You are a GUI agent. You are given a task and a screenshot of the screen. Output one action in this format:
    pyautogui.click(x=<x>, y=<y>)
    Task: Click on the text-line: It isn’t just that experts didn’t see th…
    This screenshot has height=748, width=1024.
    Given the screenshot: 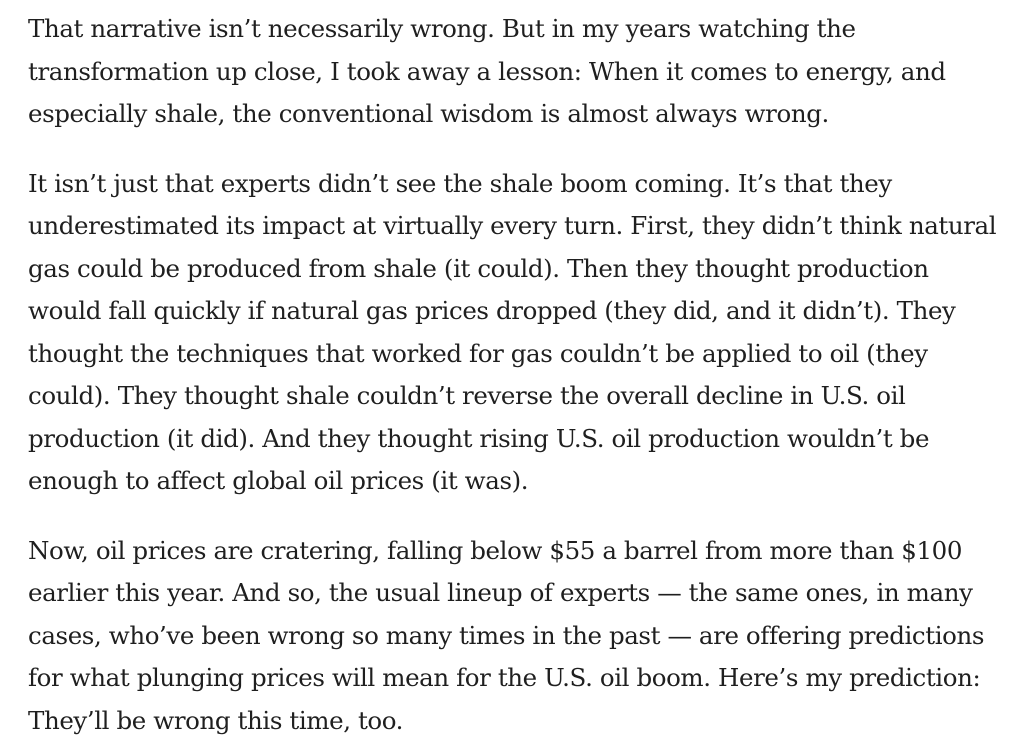 What is the action you would take?
    pyautogui.click(x=460, y=183)
    